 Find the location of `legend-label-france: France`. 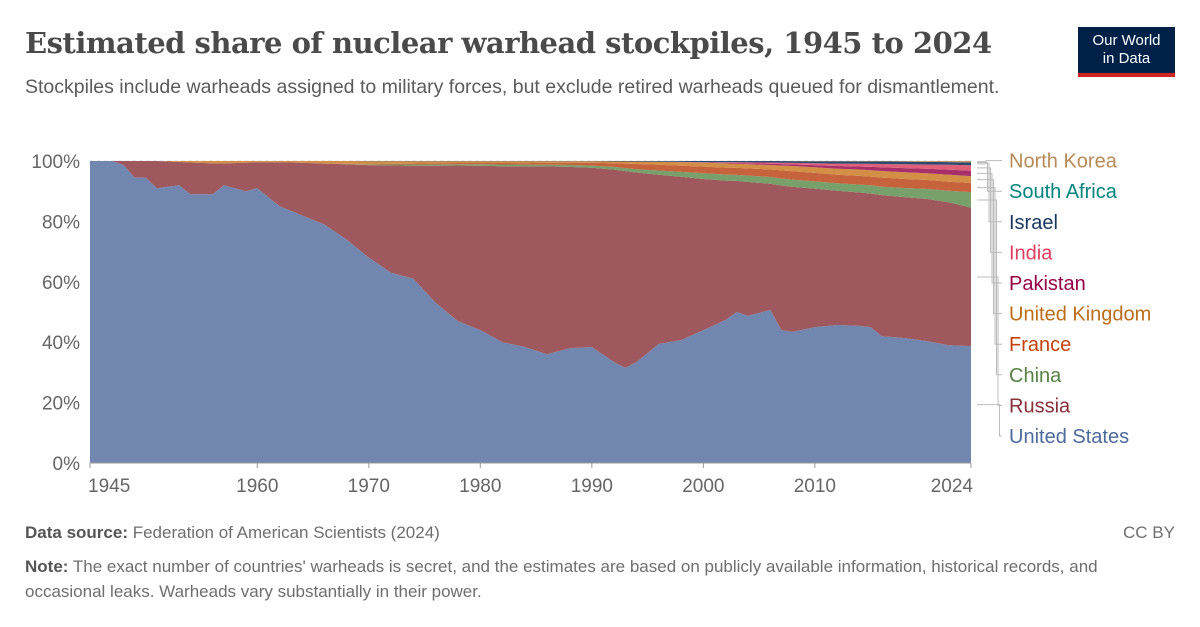

legend-label-france: France is located at coordinates (1040, 345).